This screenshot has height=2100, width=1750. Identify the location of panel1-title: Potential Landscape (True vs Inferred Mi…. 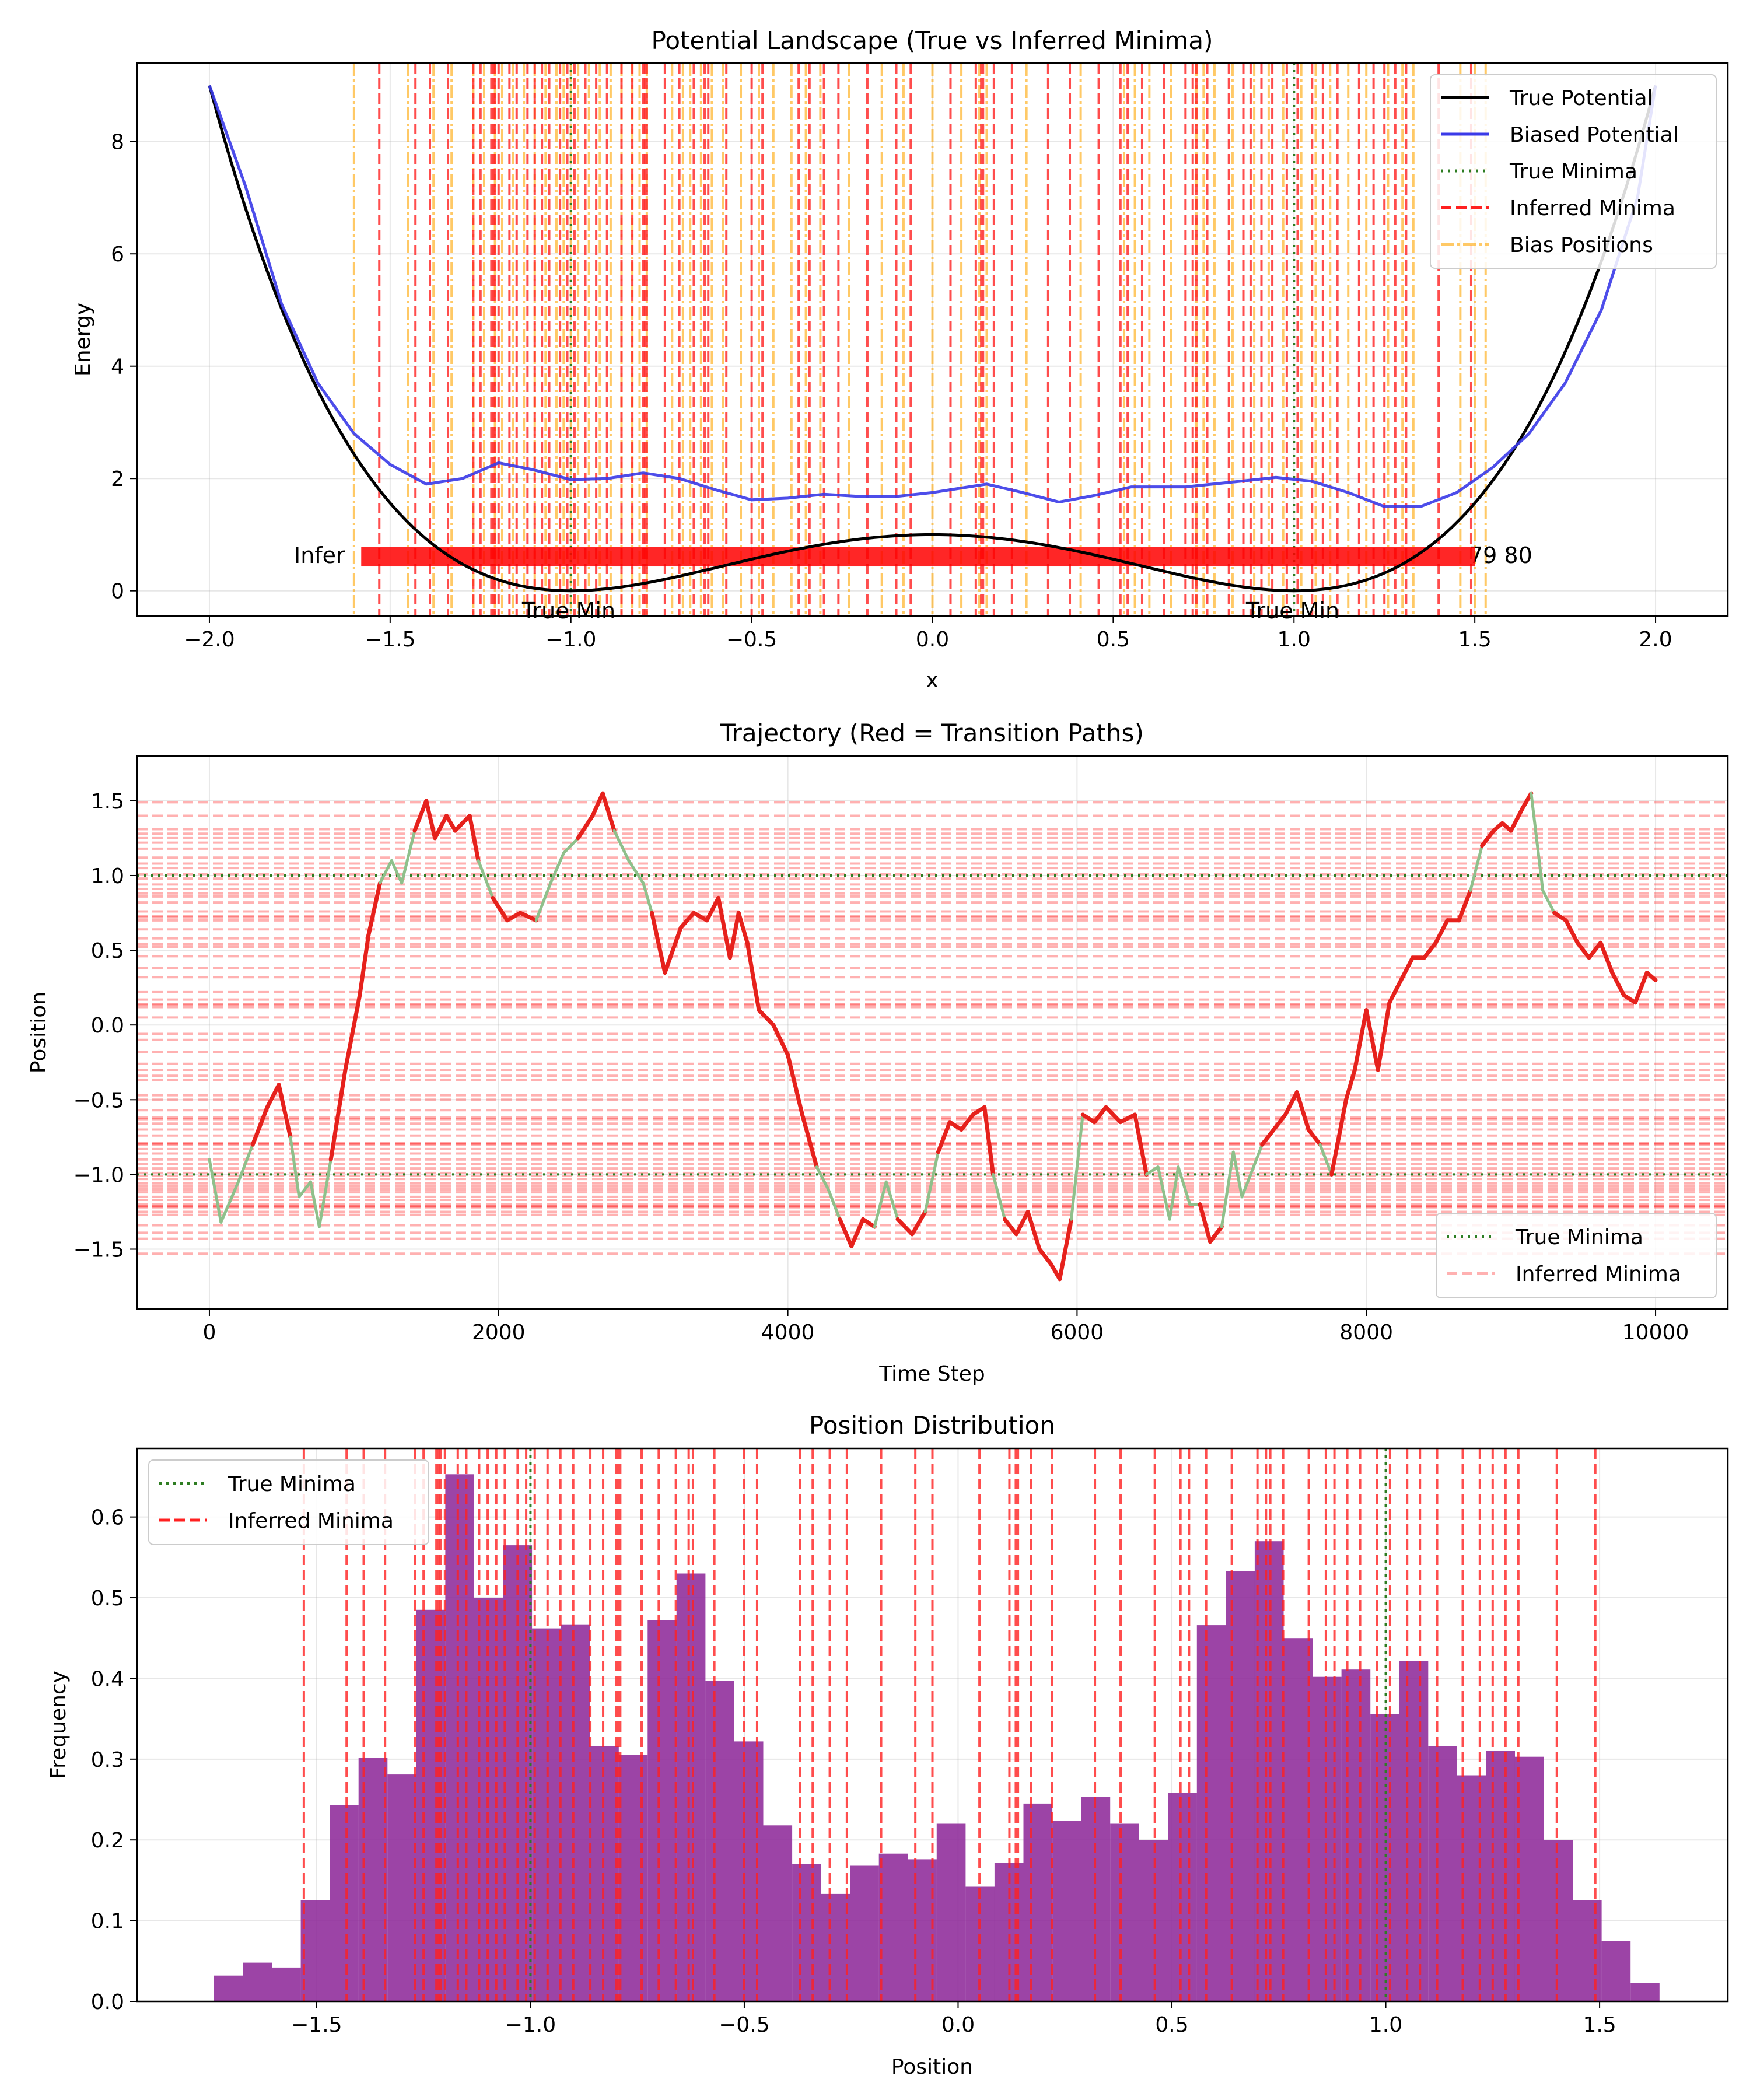
(932, 41).